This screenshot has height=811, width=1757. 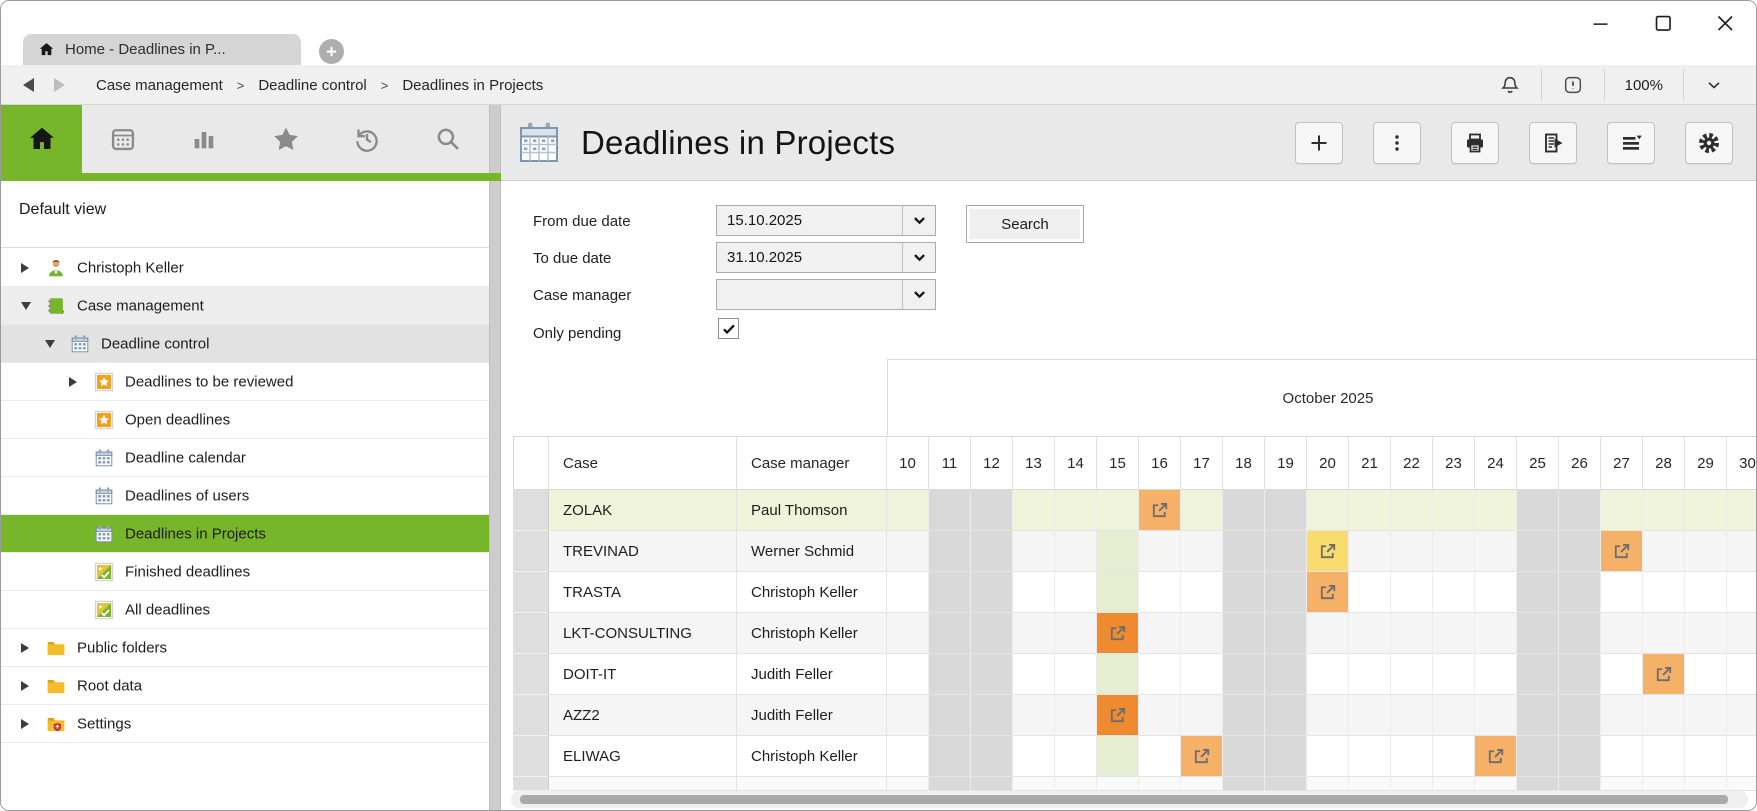 I want to click on zoom-dropdown-button, so click(x=1714, y=85).